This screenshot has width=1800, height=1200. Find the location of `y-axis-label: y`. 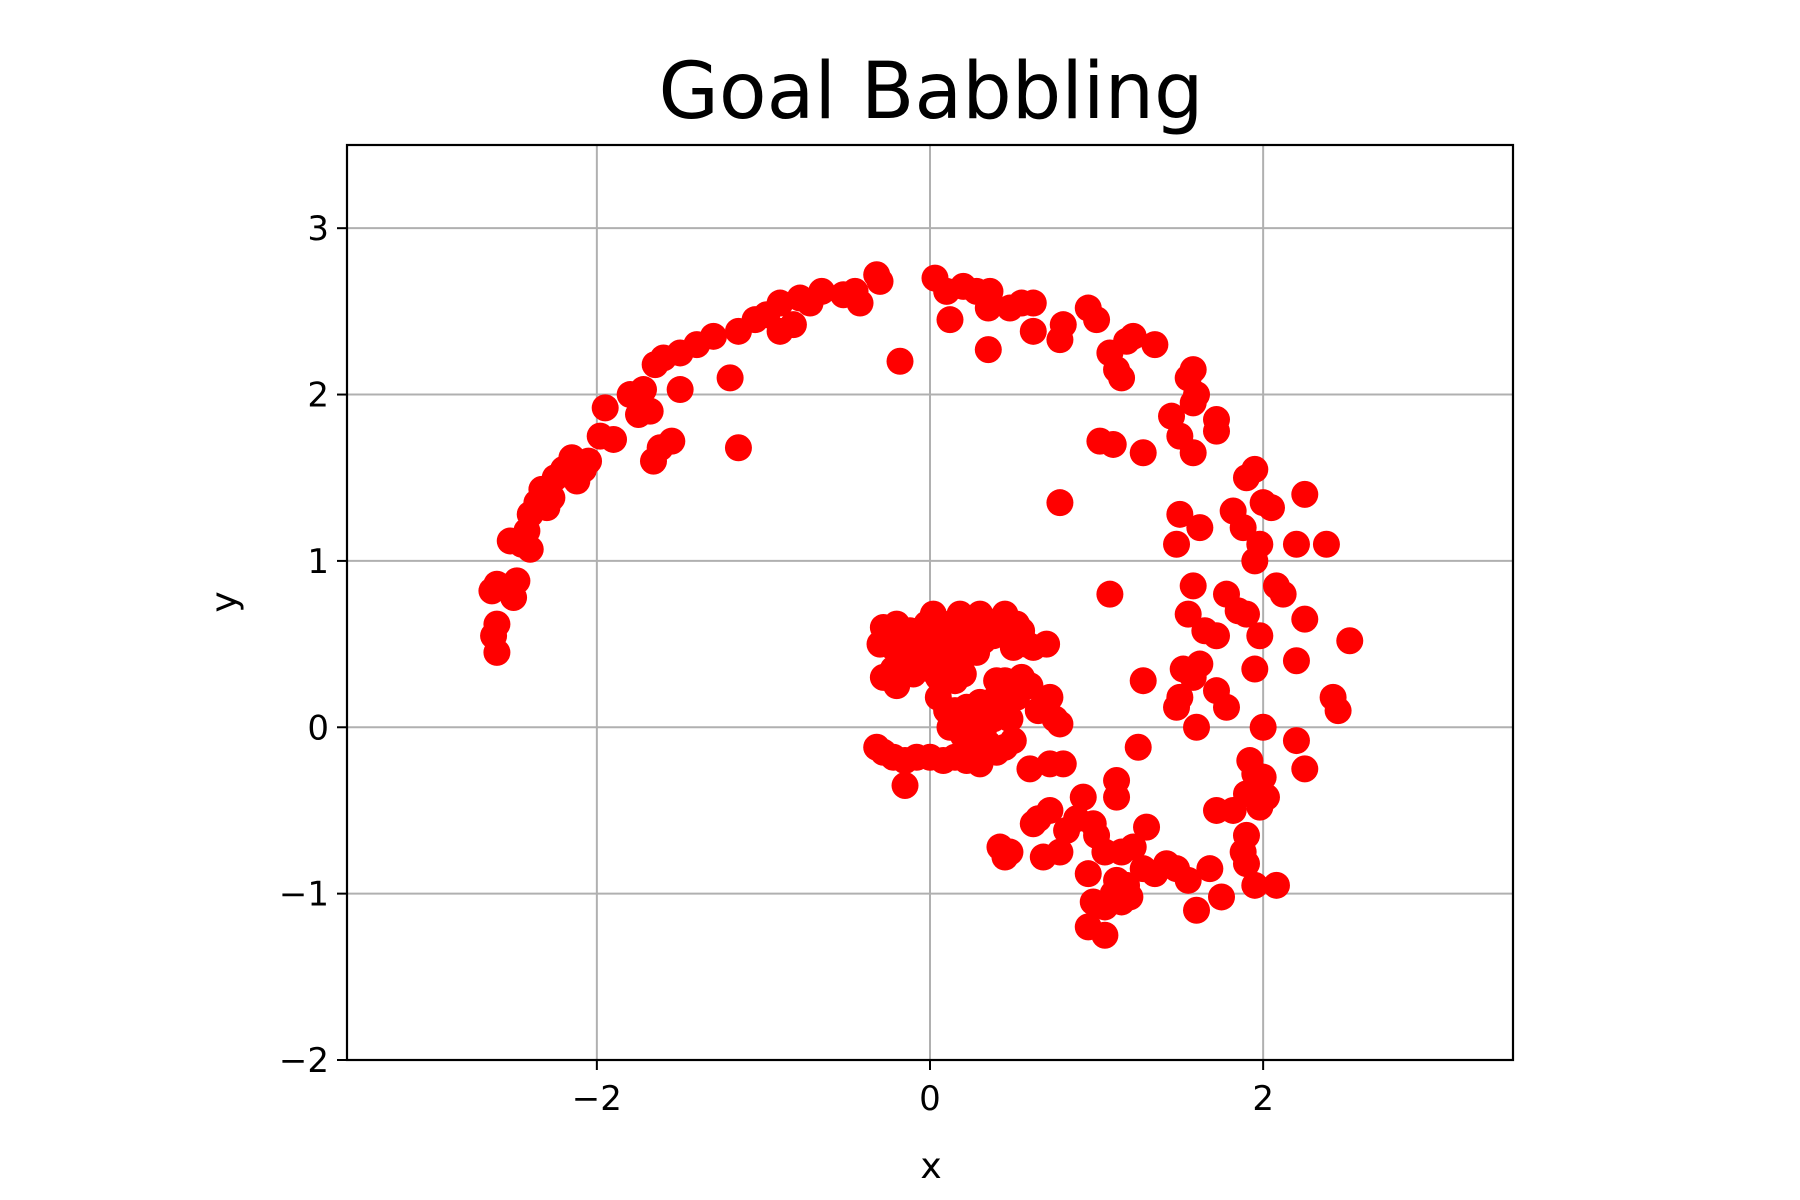

y-axis-label: y is located at coordinates (224, 601).